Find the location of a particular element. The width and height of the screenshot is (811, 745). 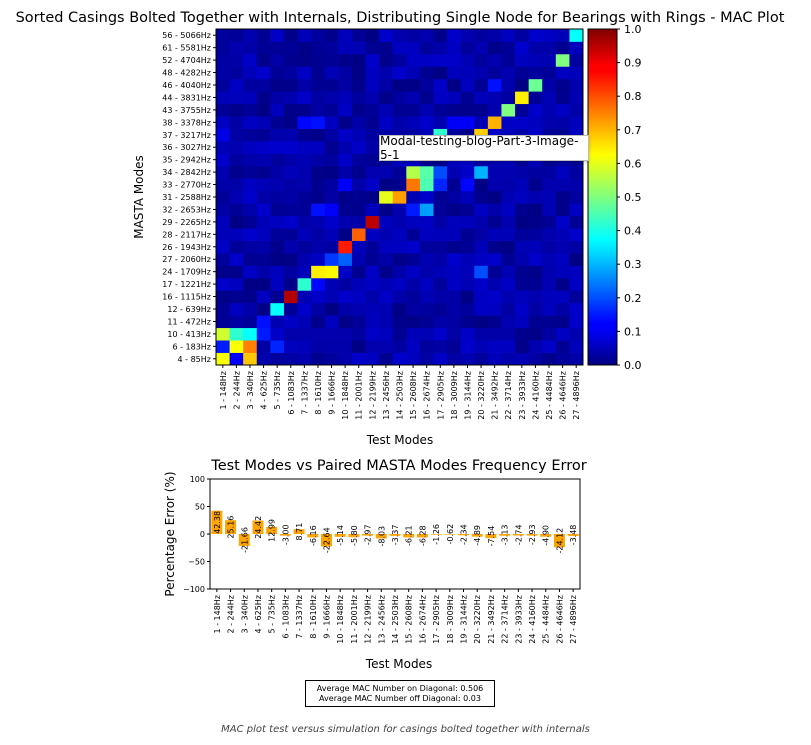

heatmap-y-tick-label: 16 - 1115Hz is located at coordinates (186, 297).